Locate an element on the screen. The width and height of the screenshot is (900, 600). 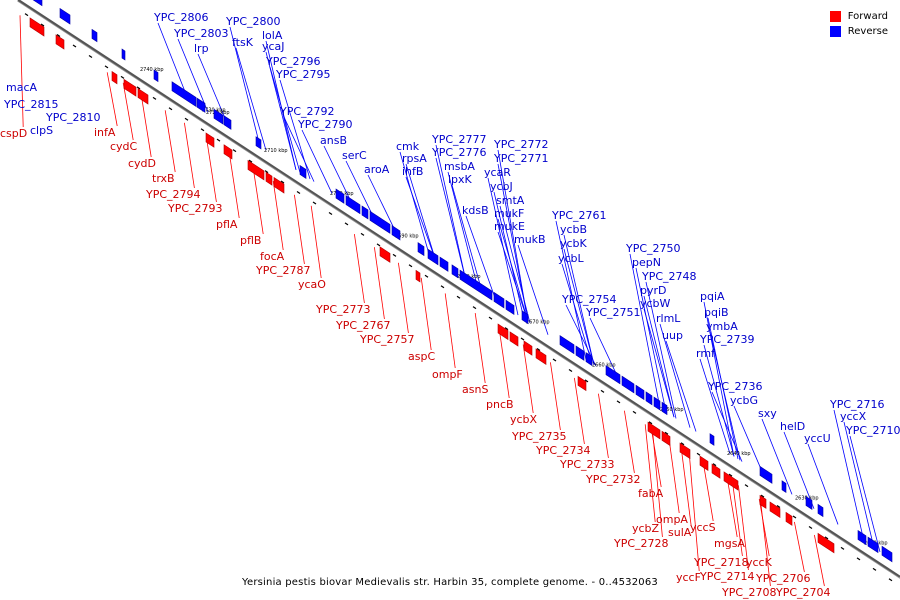
forward-gene-label: pflA is located at coordinates (227, 224).